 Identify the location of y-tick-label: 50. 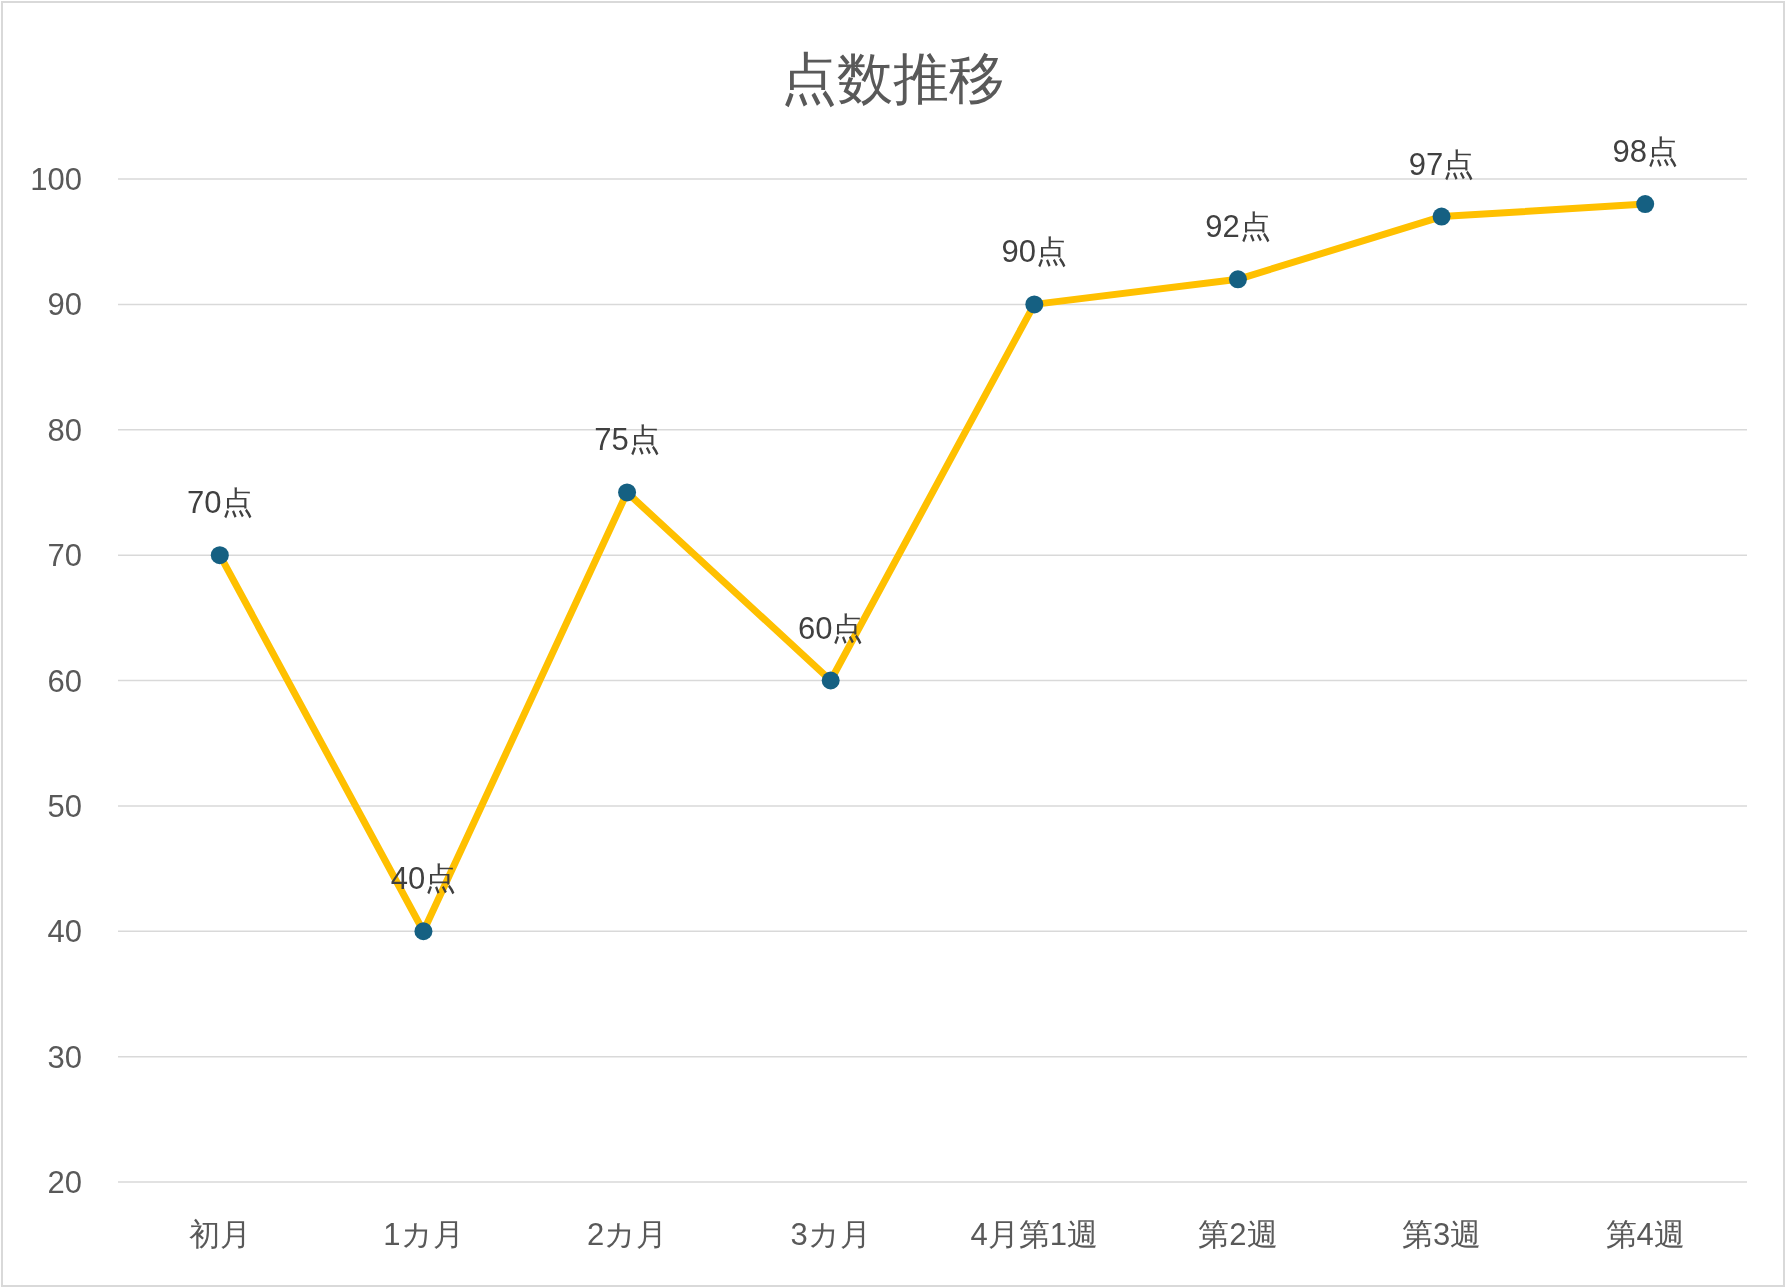
(64, 806).